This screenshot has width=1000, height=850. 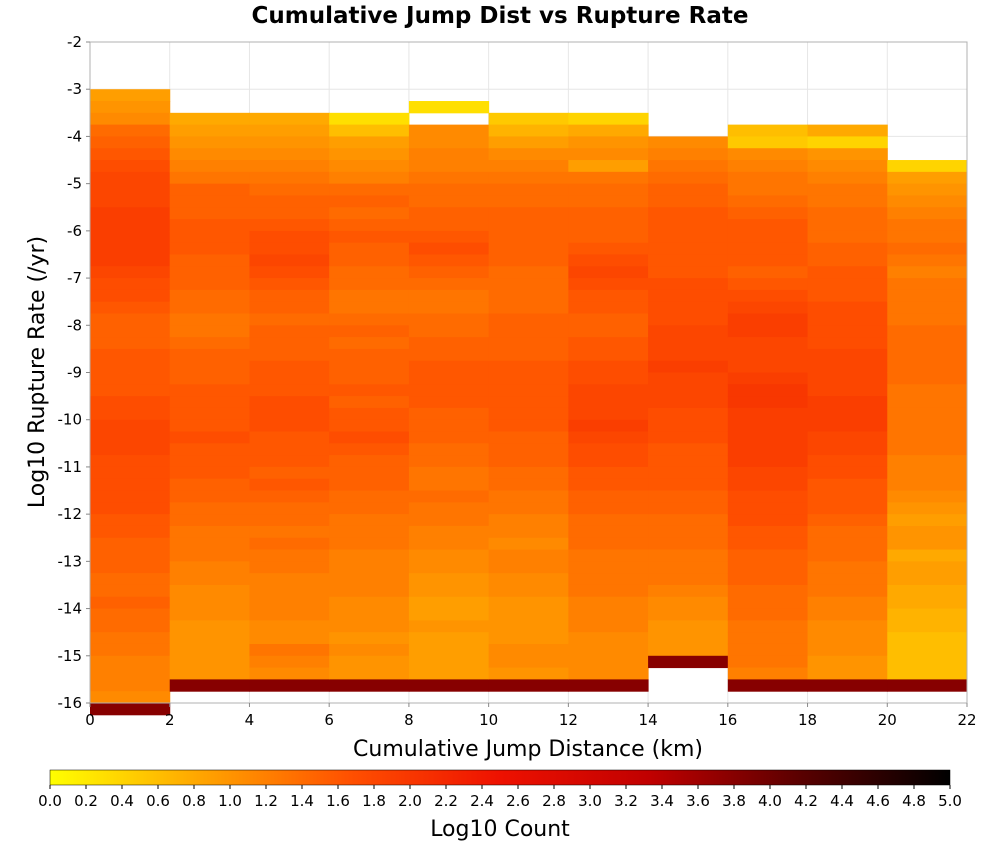 I want to click on colorbar-tick-label: 3.4, so click(x=662, y=801).